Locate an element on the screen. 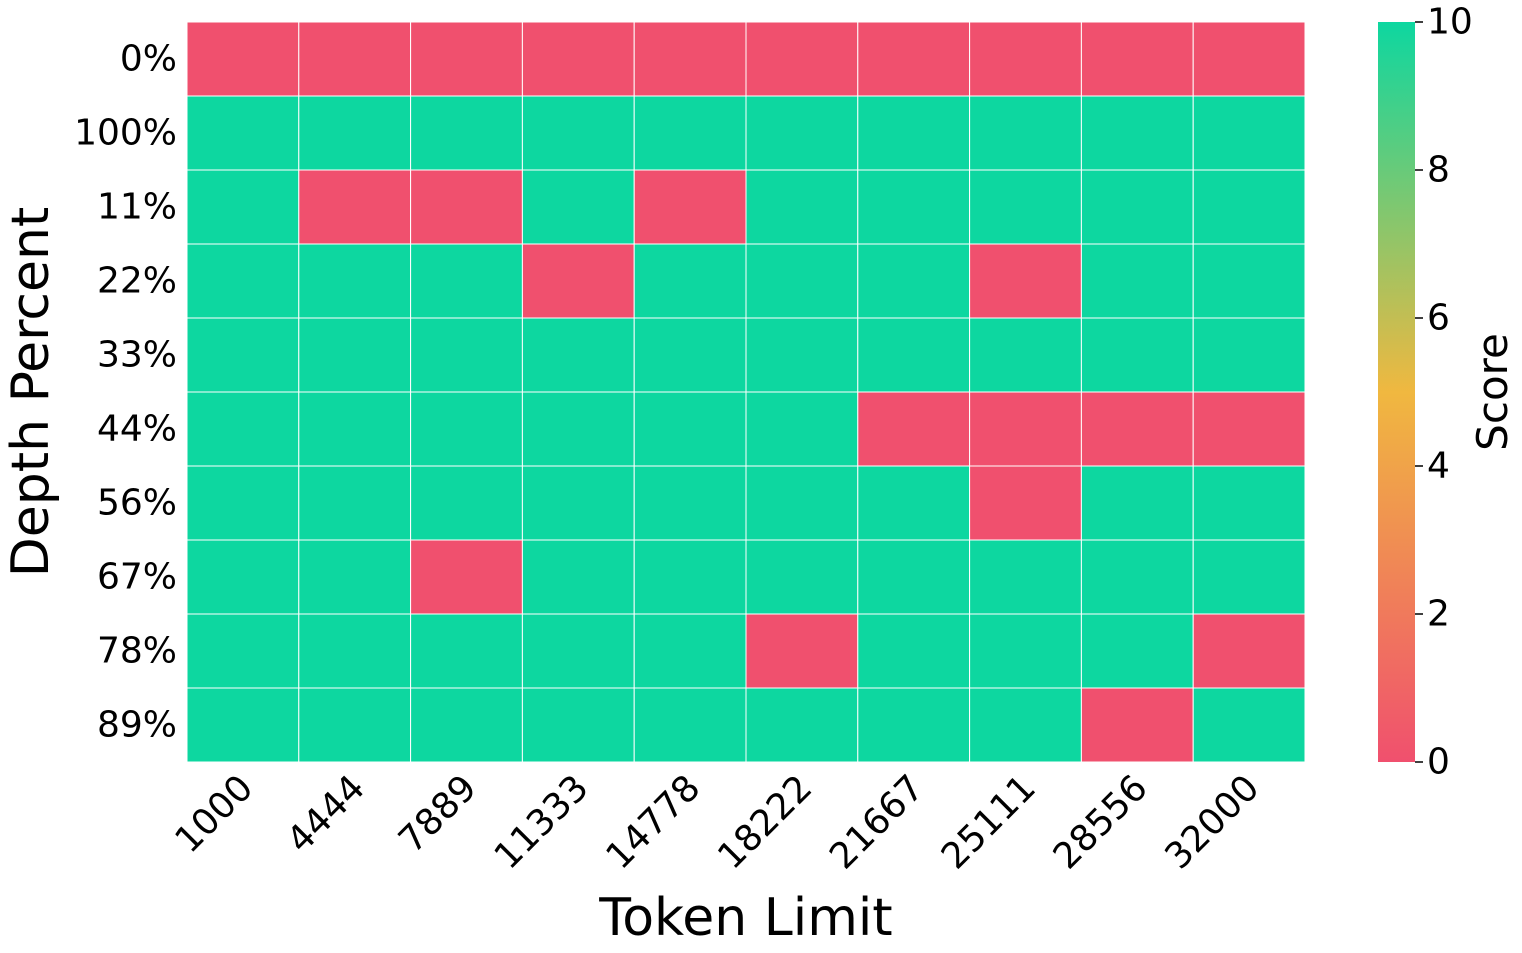 This screenshot has width=1522, height=953. x-tick-label: 28556 is located at coordinates (1101, 822).